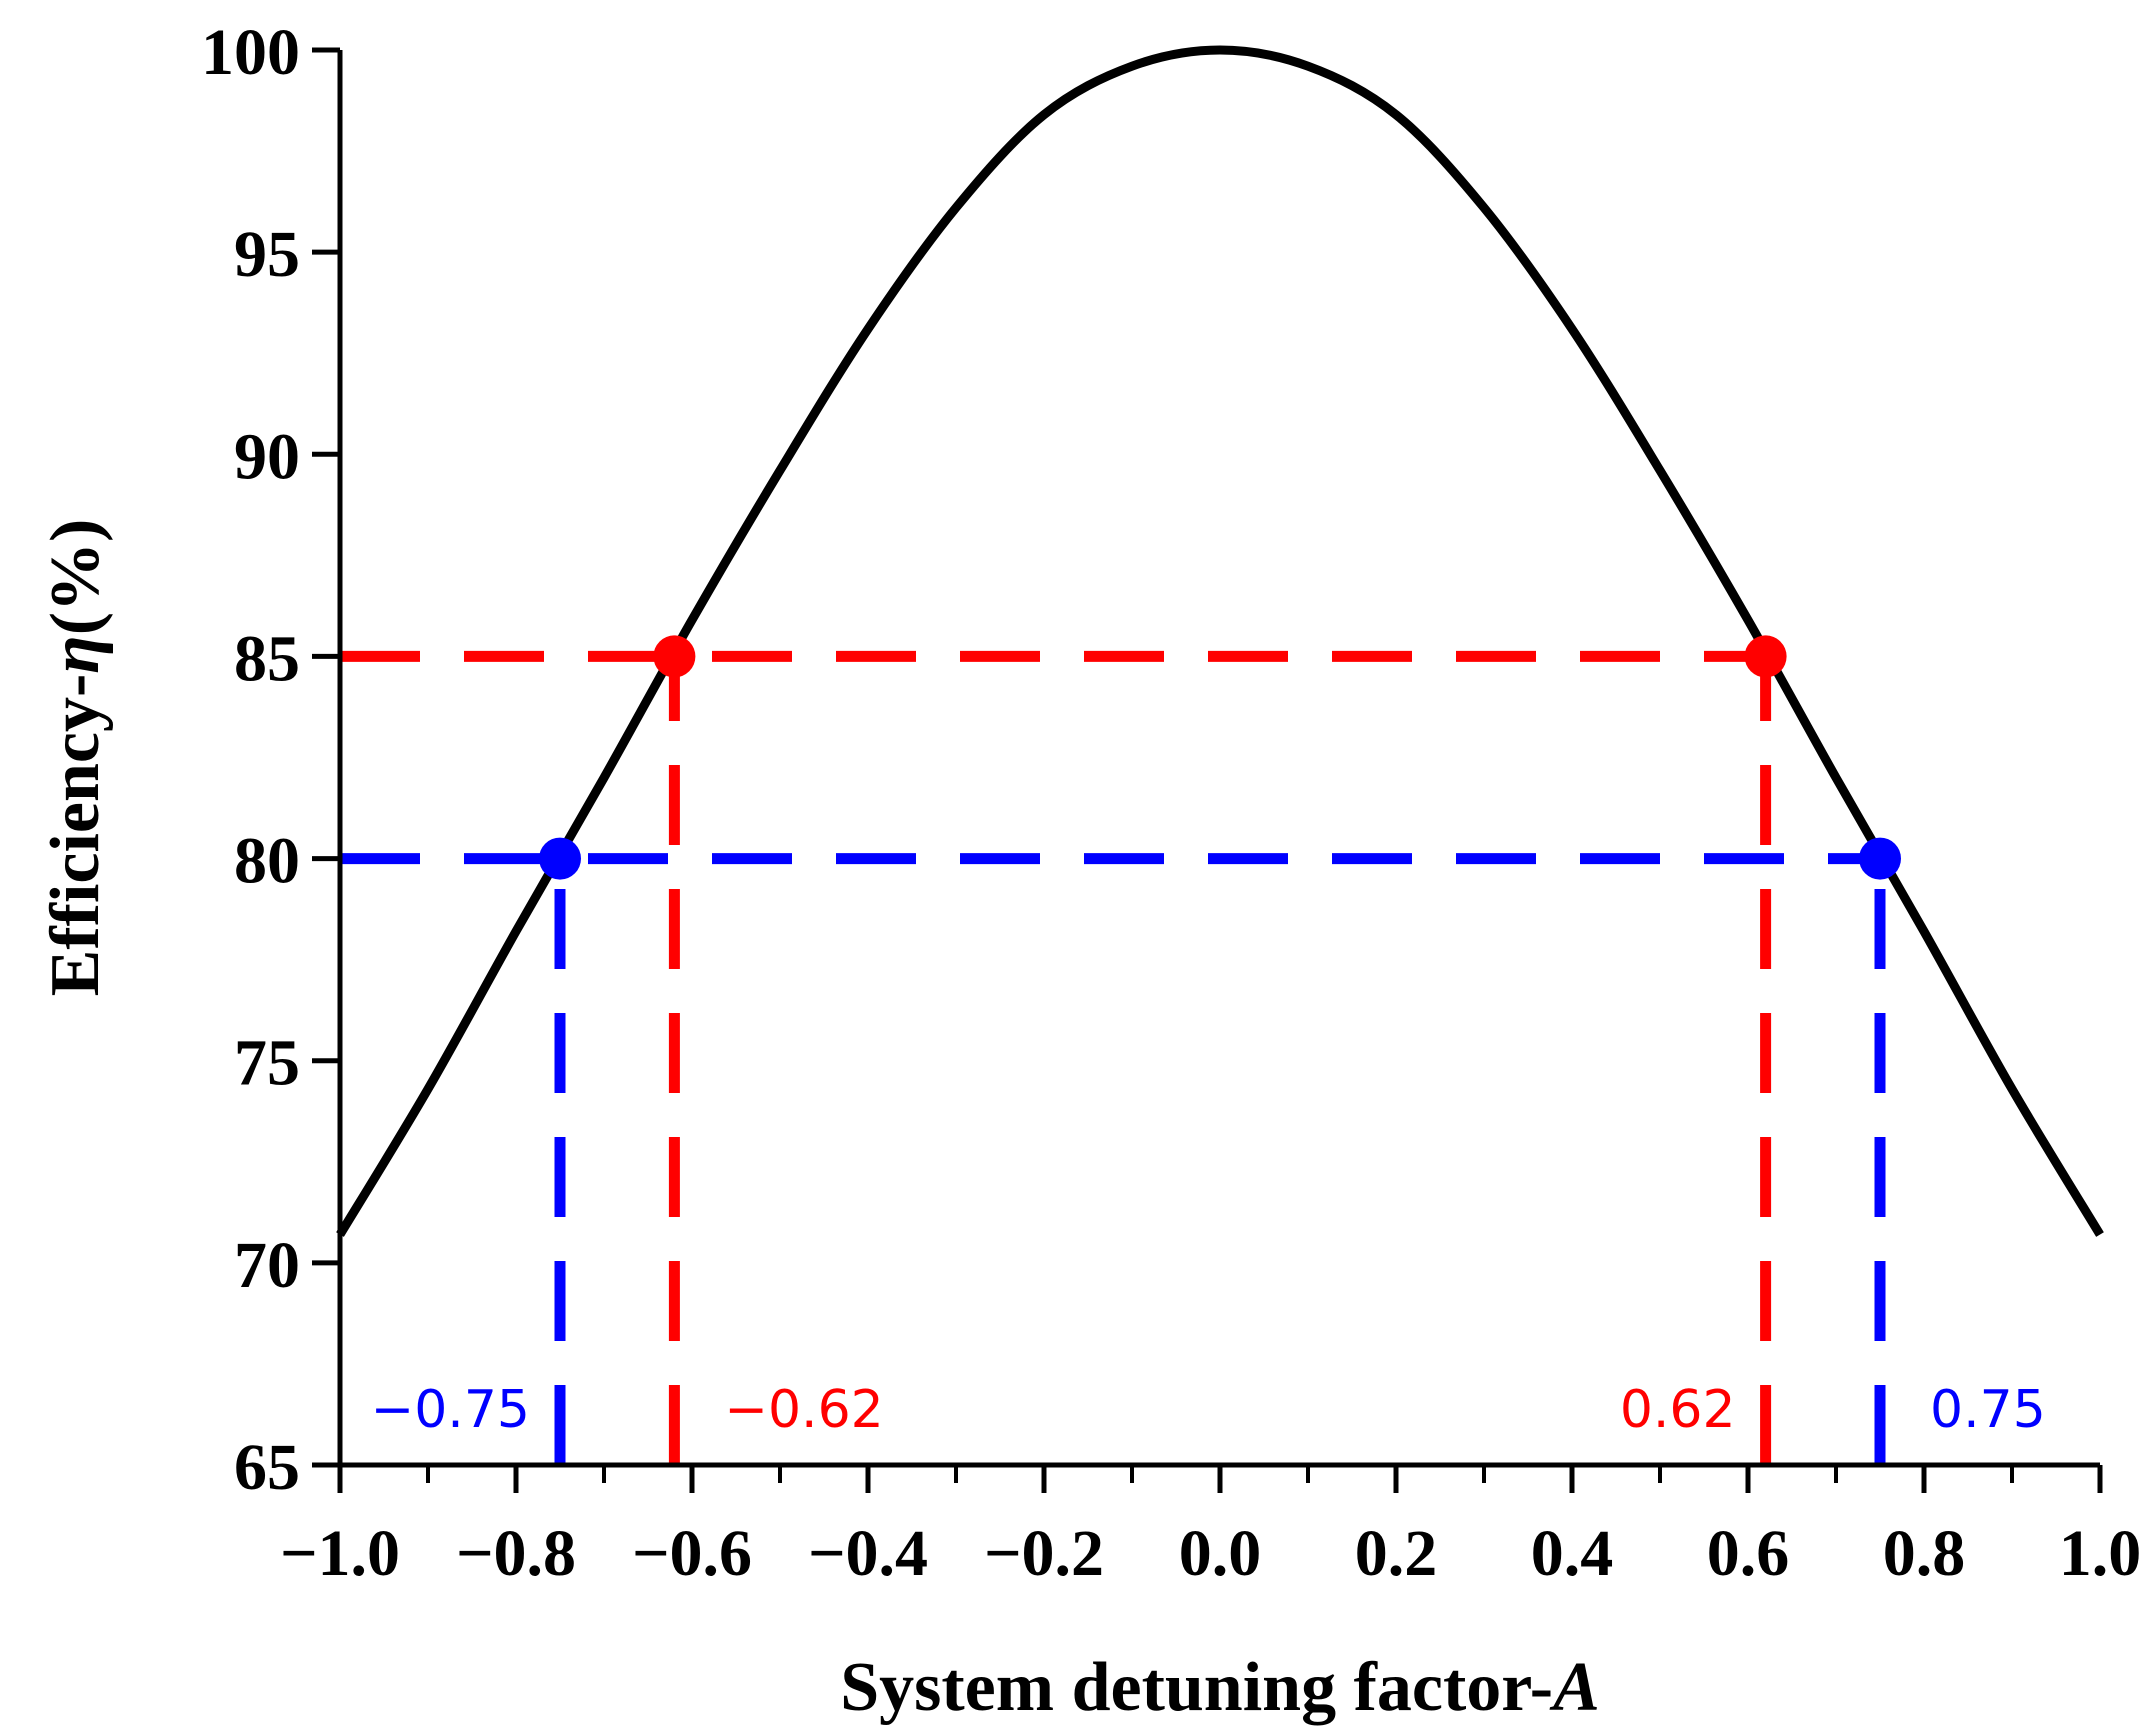  What do you see at coordinates (2100, 1553) in the screenshot?
I see `x-tick-label: 1.0` at bounding box center [2100, 1553].